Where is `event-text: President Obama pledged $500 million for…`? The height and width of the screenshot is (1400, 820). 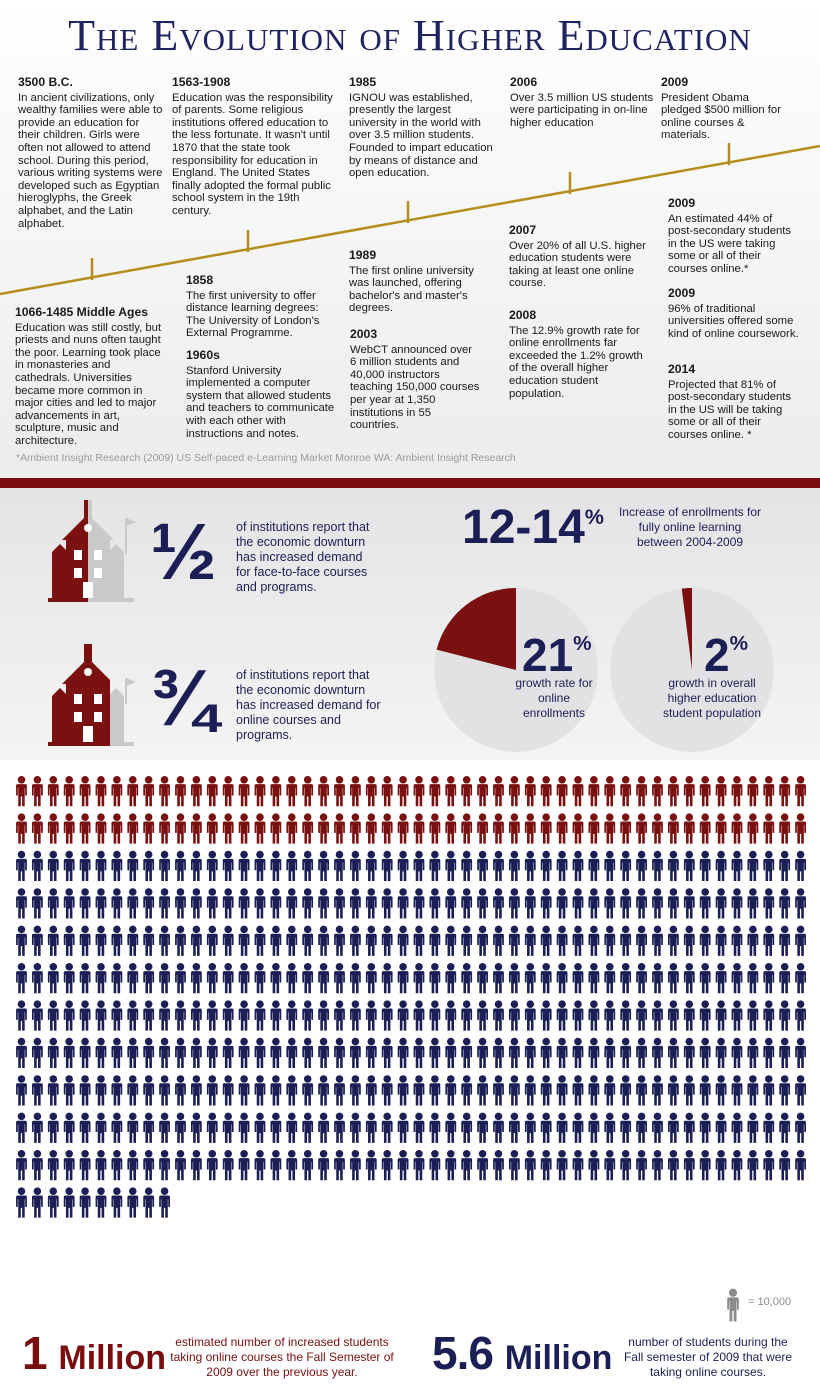
event-text: President Obama pledged $500 million for… is located at coordinates (721, 116).